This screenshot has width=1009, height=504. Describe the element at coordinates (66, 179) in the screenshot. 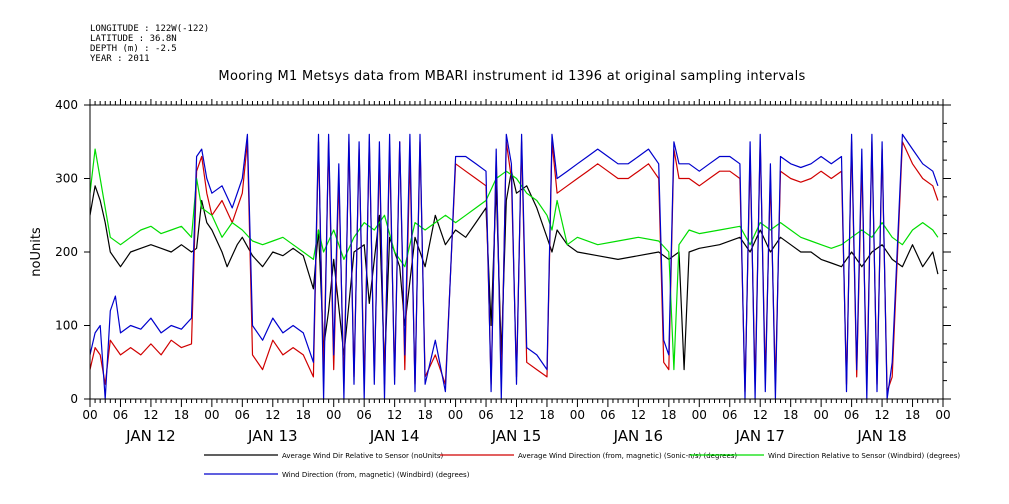

I see `y-tick-label: 300` at that location.